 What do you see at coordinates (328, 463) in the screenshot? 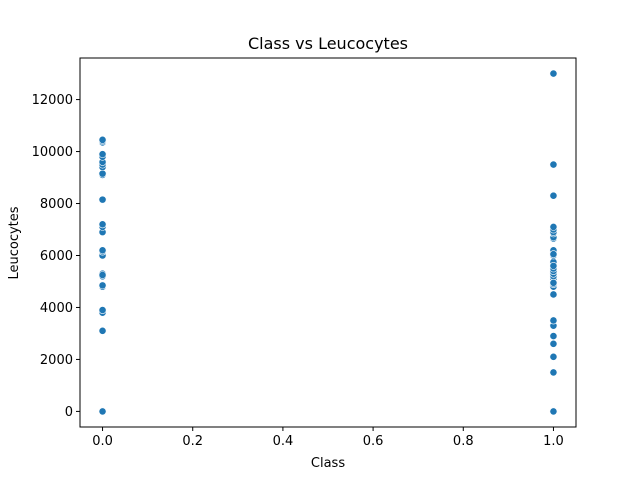
I see `x-axis-label: Class` at bounding box center [328, 463].